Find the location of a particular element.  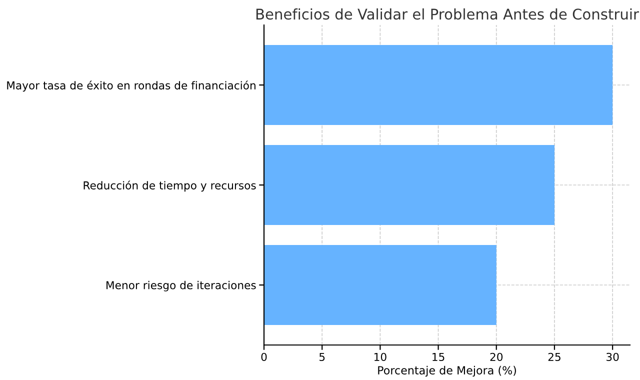

x-tick-label: 0 is located at coordinates (264, 357).